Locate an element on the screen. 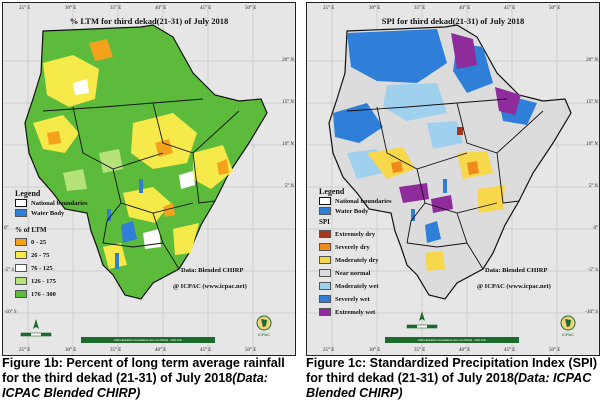 The width and height of the screenshot is (600, 407). legend-row-class: 126 - 175 is located at coordinates (51, 281).